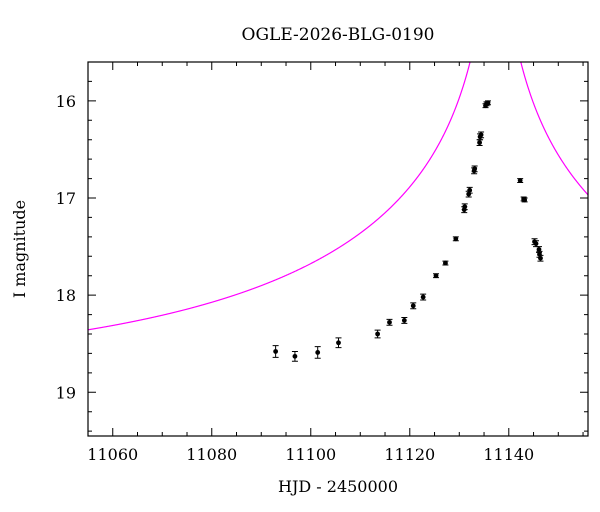 The height and width of the screenshot is (512, 600). What do you see at coordinates (508, 454) in the screenshot?
I see `x-tick-label: 11140` at bounding box center [508, 454].